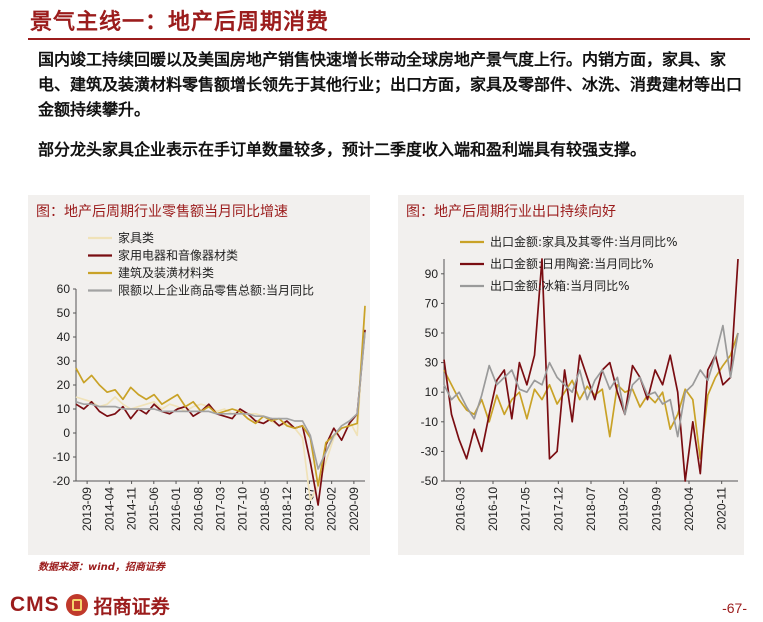 This screenshot has width=763, height=622. What do you see at coordinates (460, 509) in the screenshot?
I see `x-tick-label: 2016-03` at bounding box center [460, 509].